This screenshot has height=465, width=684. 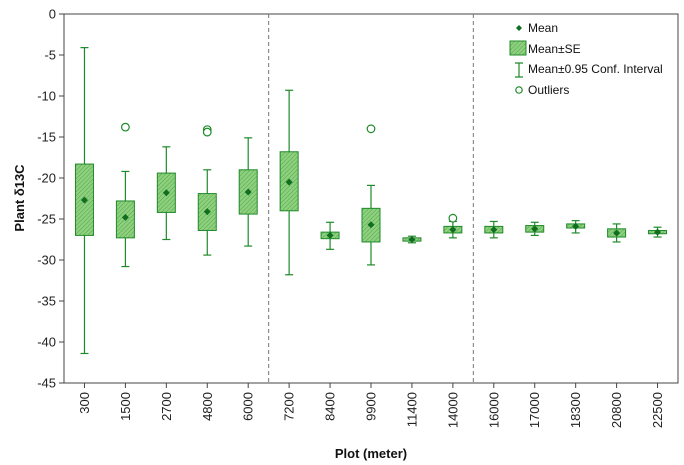 I want to click on y-tick-label: -30, so click(x=46, y=260).